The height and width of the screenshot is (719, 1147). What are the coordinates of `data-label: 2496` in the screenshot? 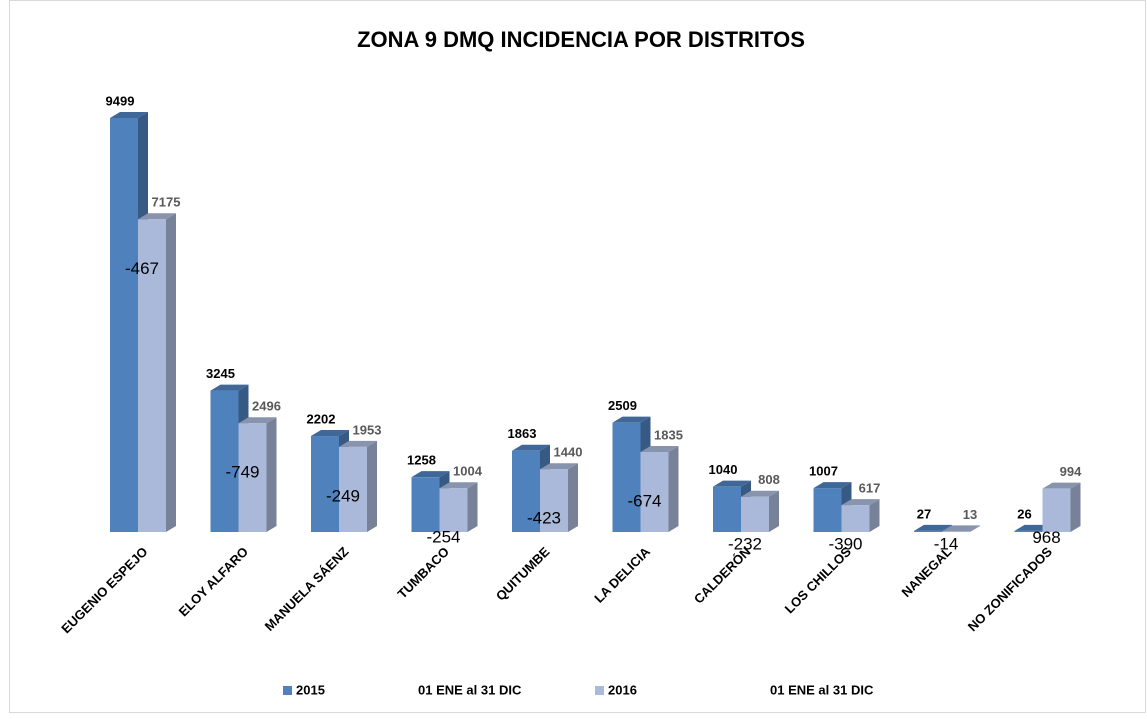 It's located at (266, 406).